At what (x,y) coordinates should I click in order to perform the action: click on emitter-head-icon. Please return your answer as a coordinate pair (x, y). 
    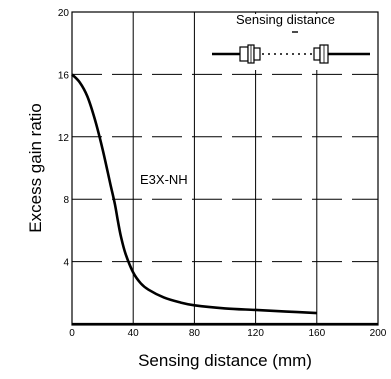
    Looking at the image, I should click on (250, 54).